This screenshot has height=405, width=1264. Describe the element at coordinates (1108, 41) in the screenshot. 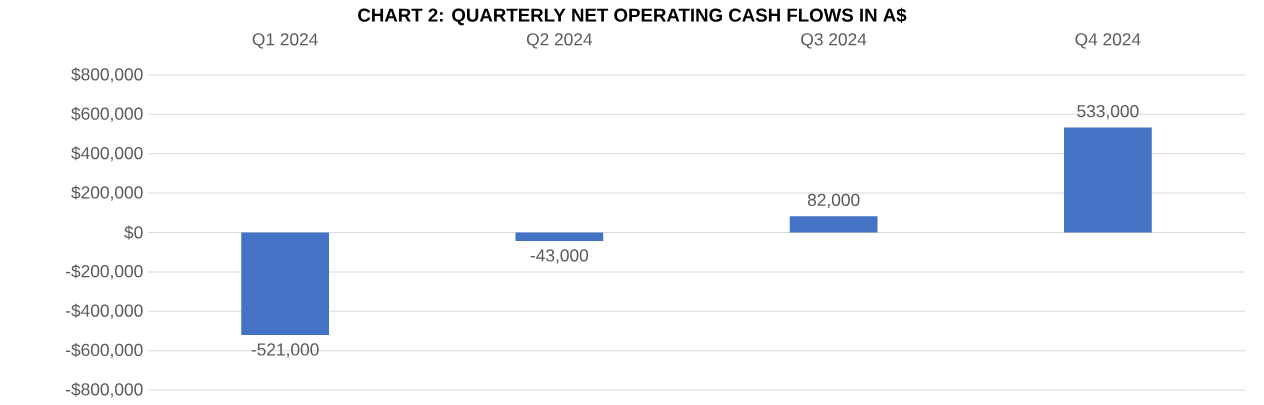

I see `x-tick-label: Q4 2024` at that location.